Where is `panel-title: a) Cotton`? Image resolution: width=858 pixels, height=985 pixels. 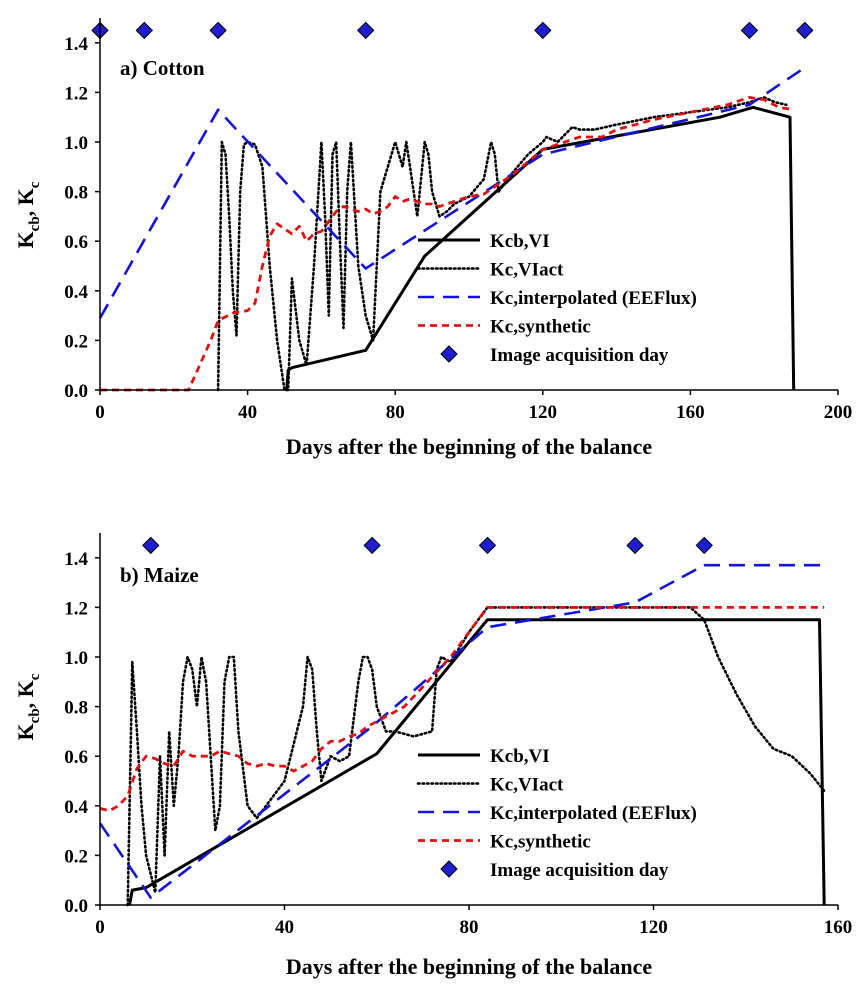 panel-title: a) Cotton is located at coordinates (162, 68).